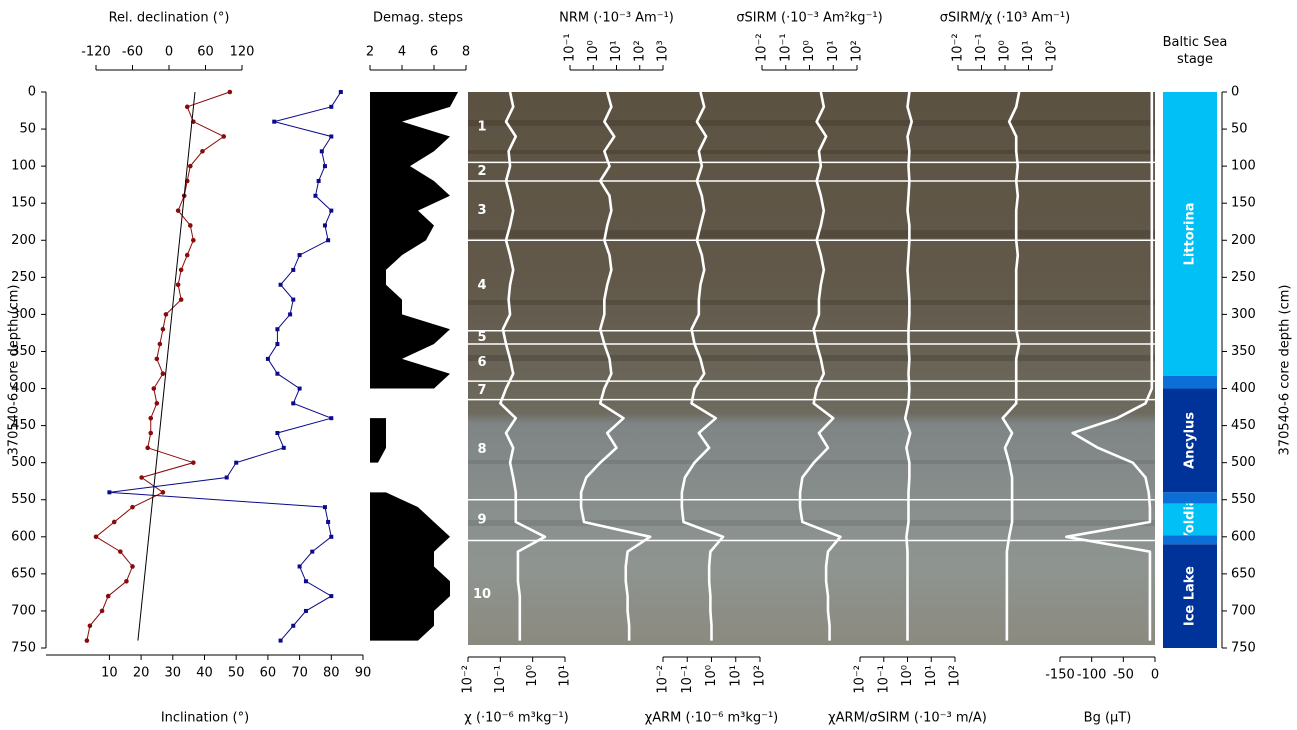 The height and width of the screenshot is (730, 1297). Describe the element at coordinates (23, 573) in the screenshot. I see `depth-tick-label: 650` at that location.